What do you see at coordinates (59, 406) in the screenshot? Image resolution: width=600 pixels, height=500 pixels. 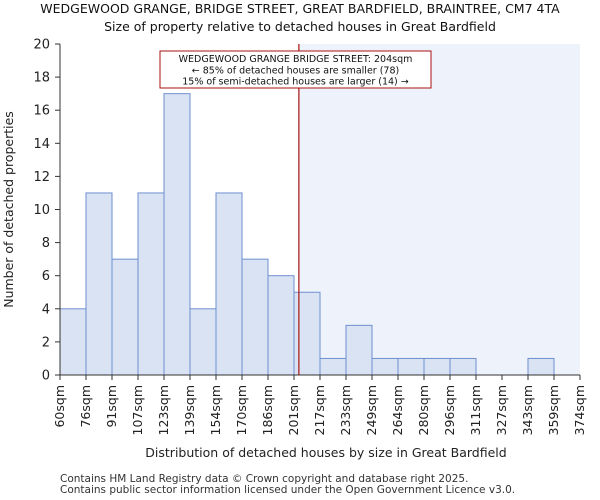 I see `x-tick-label: 60sqm` at bounding box center [59, 406].